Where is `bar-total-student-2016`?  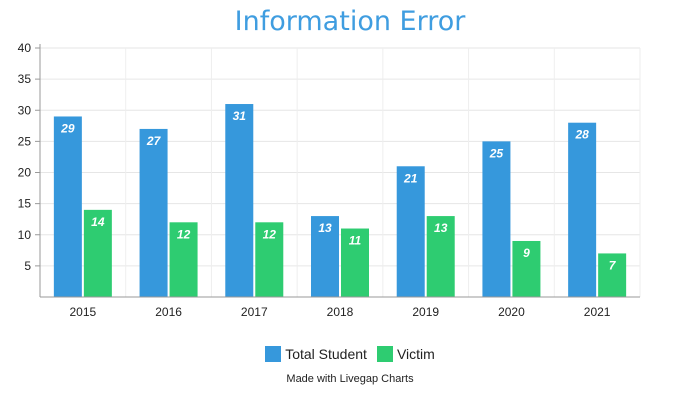
bar-total-student-2016 is located at coordinates (153, 212).